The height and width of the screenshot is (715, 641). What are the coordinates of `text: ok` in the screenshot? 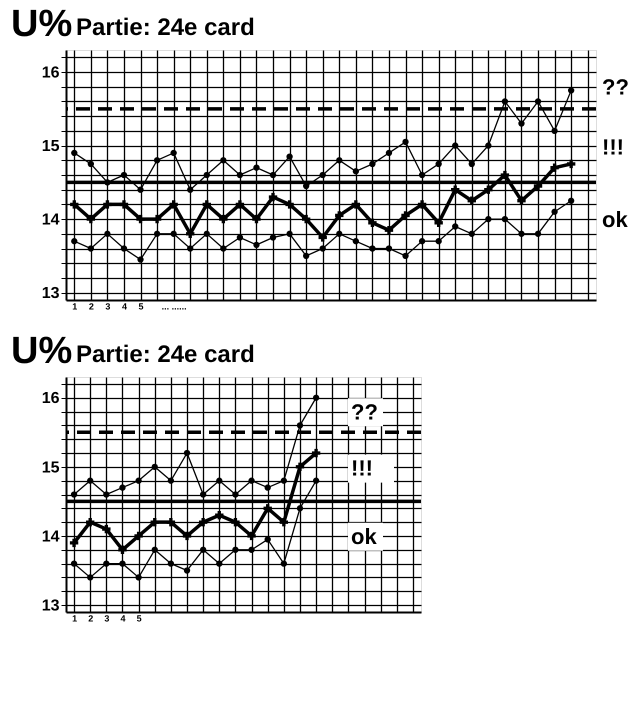 It's located at (615, 219).